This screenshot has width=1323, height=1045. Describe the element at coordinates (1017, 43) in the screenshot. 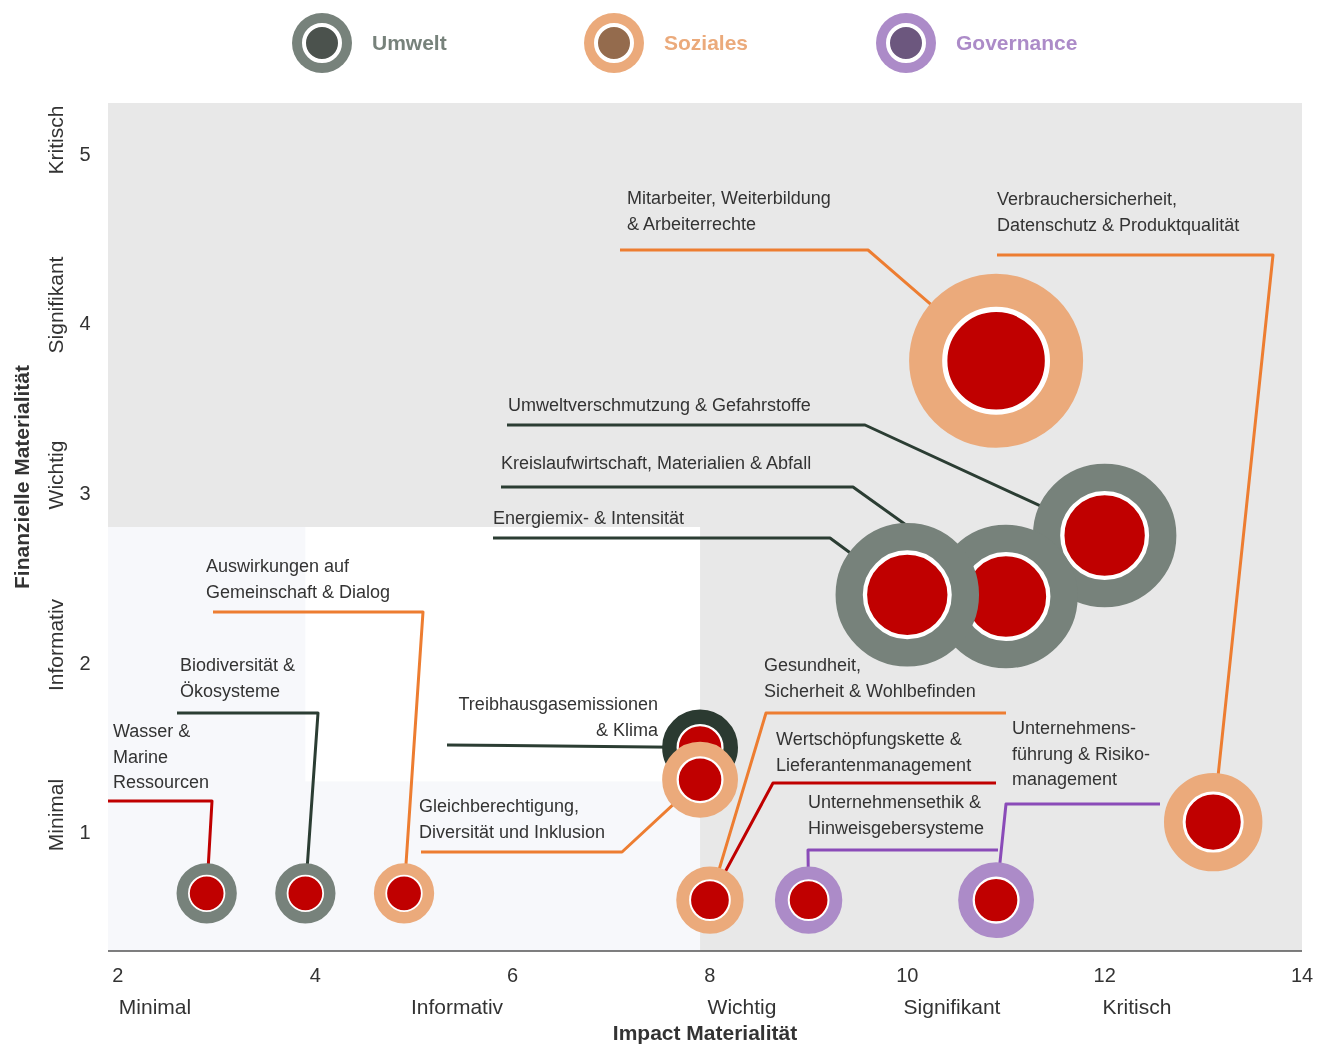

I see `text: Governance` at that location.